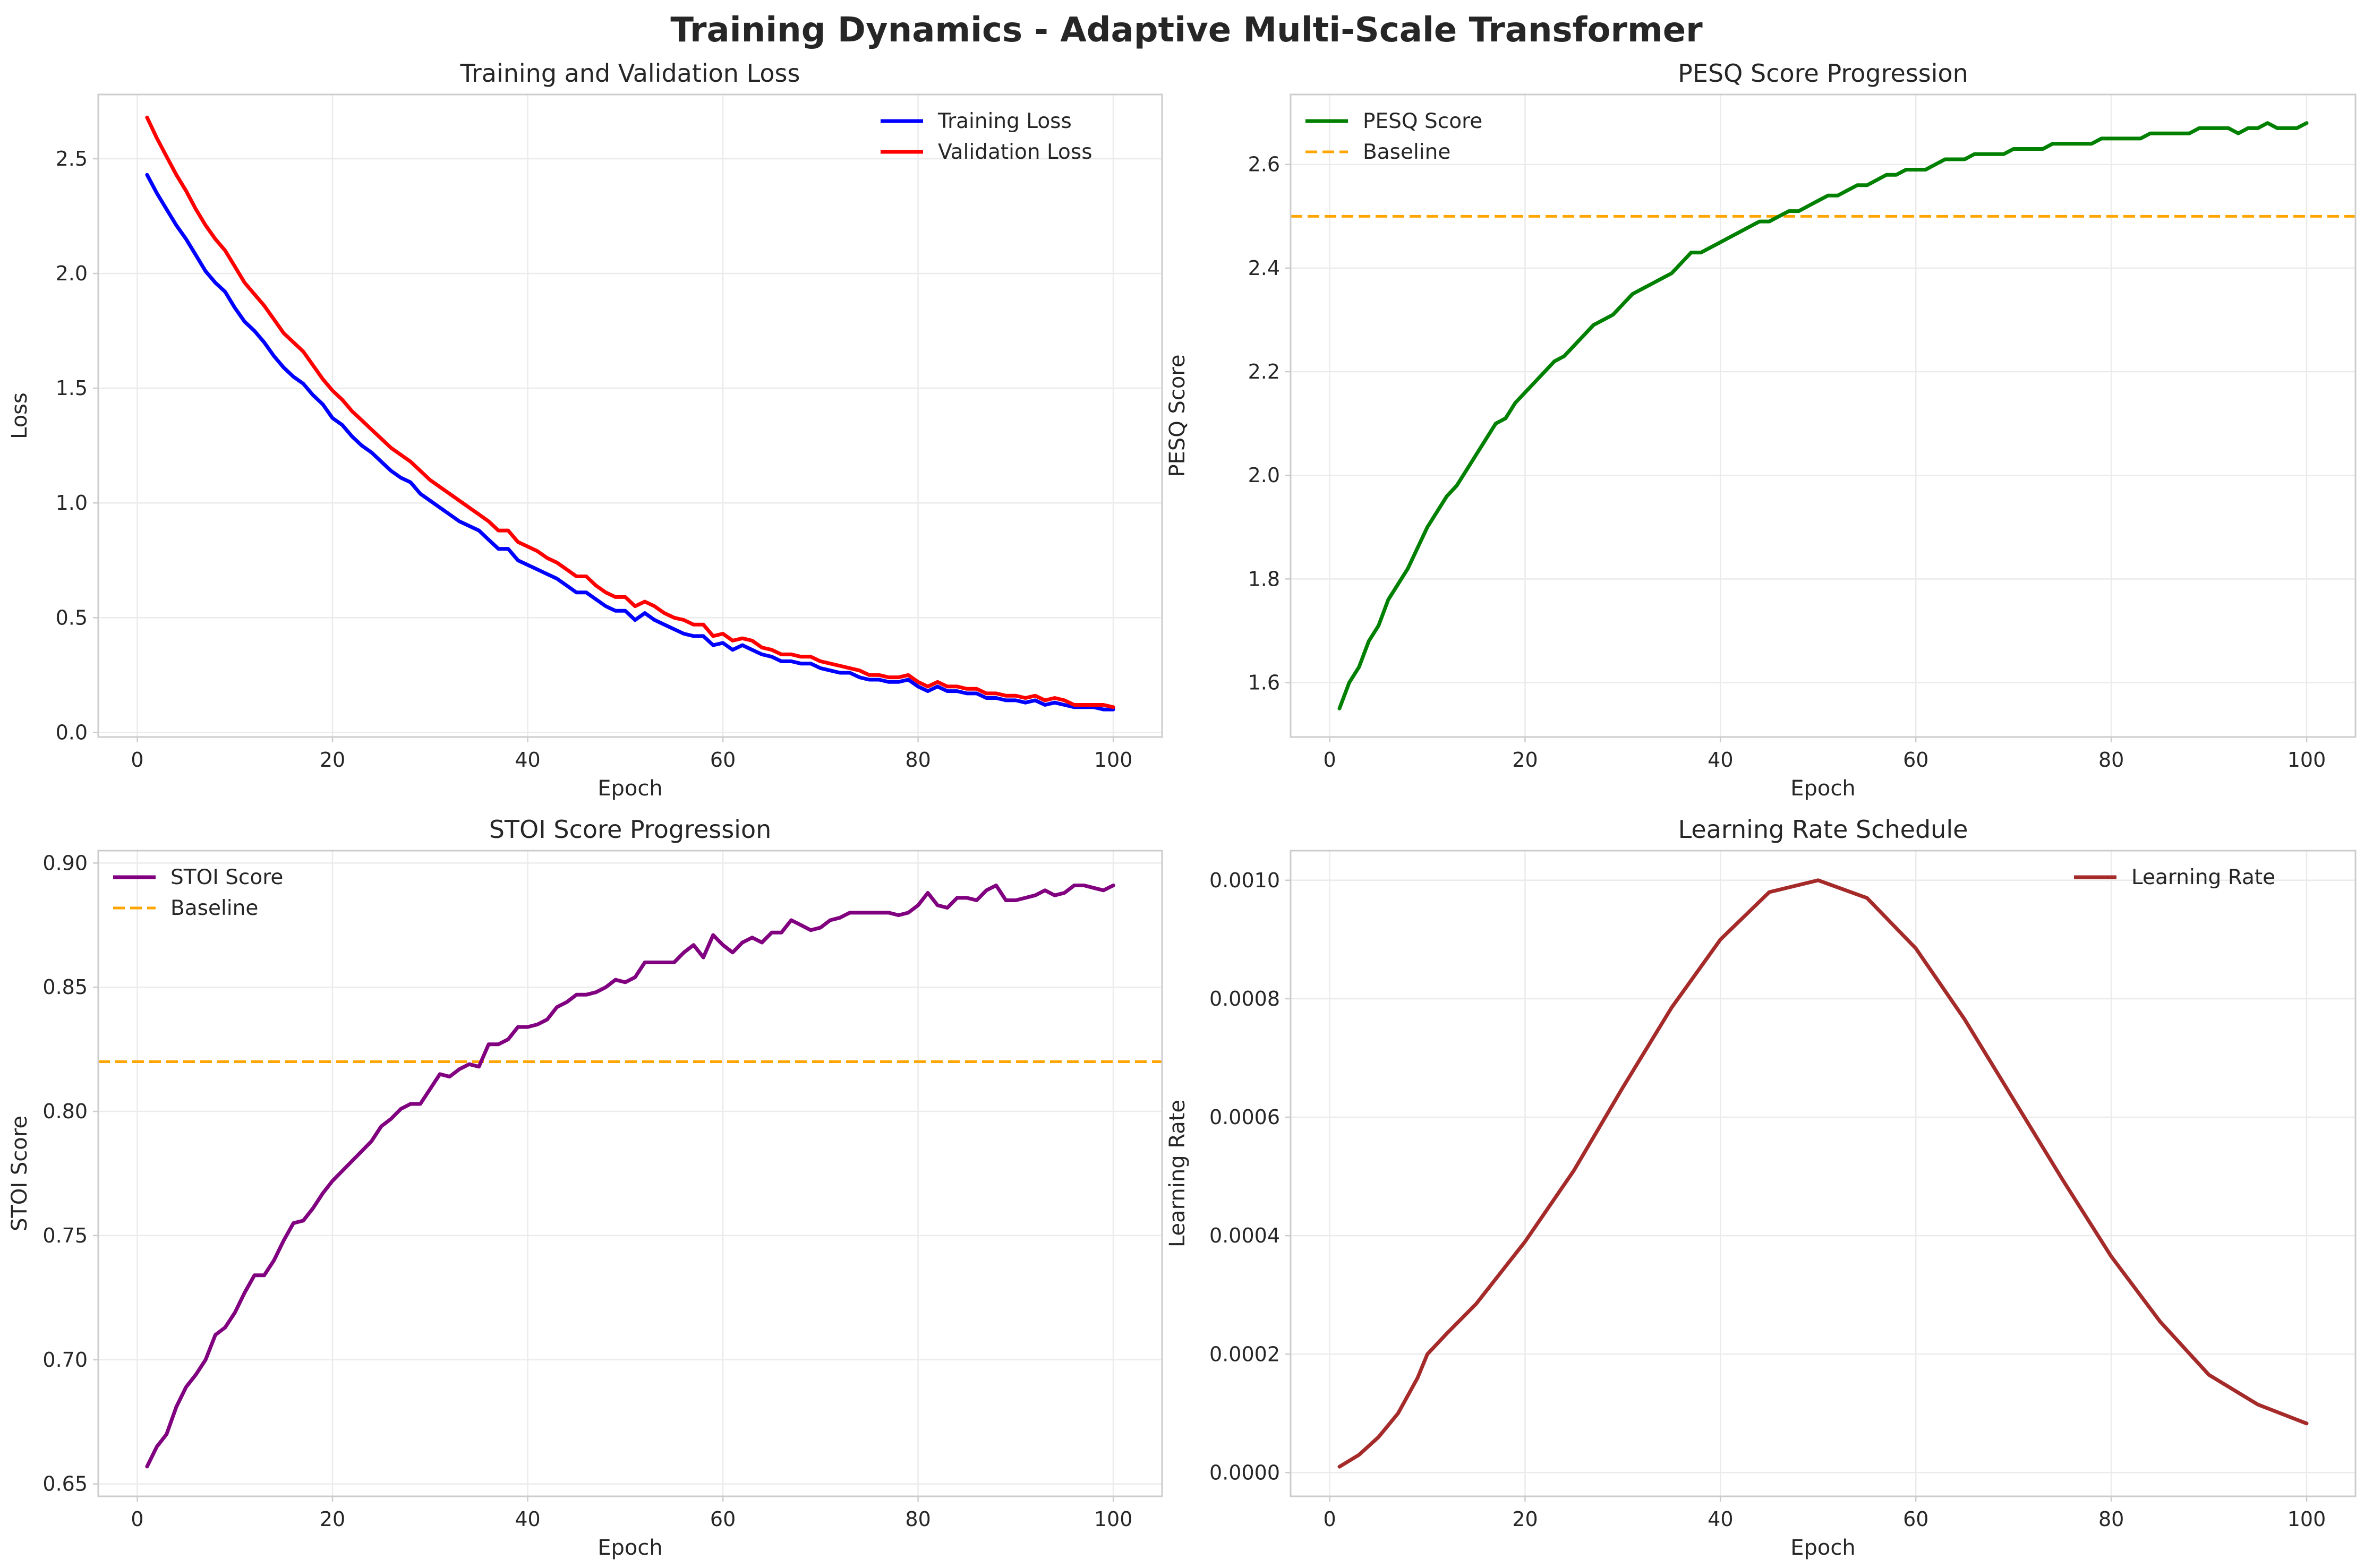 The image size is (2373, 1568). Describe the element at coordinates (72, 503) in the screenshot. I see `y-tick-label: 1.0` at that location.